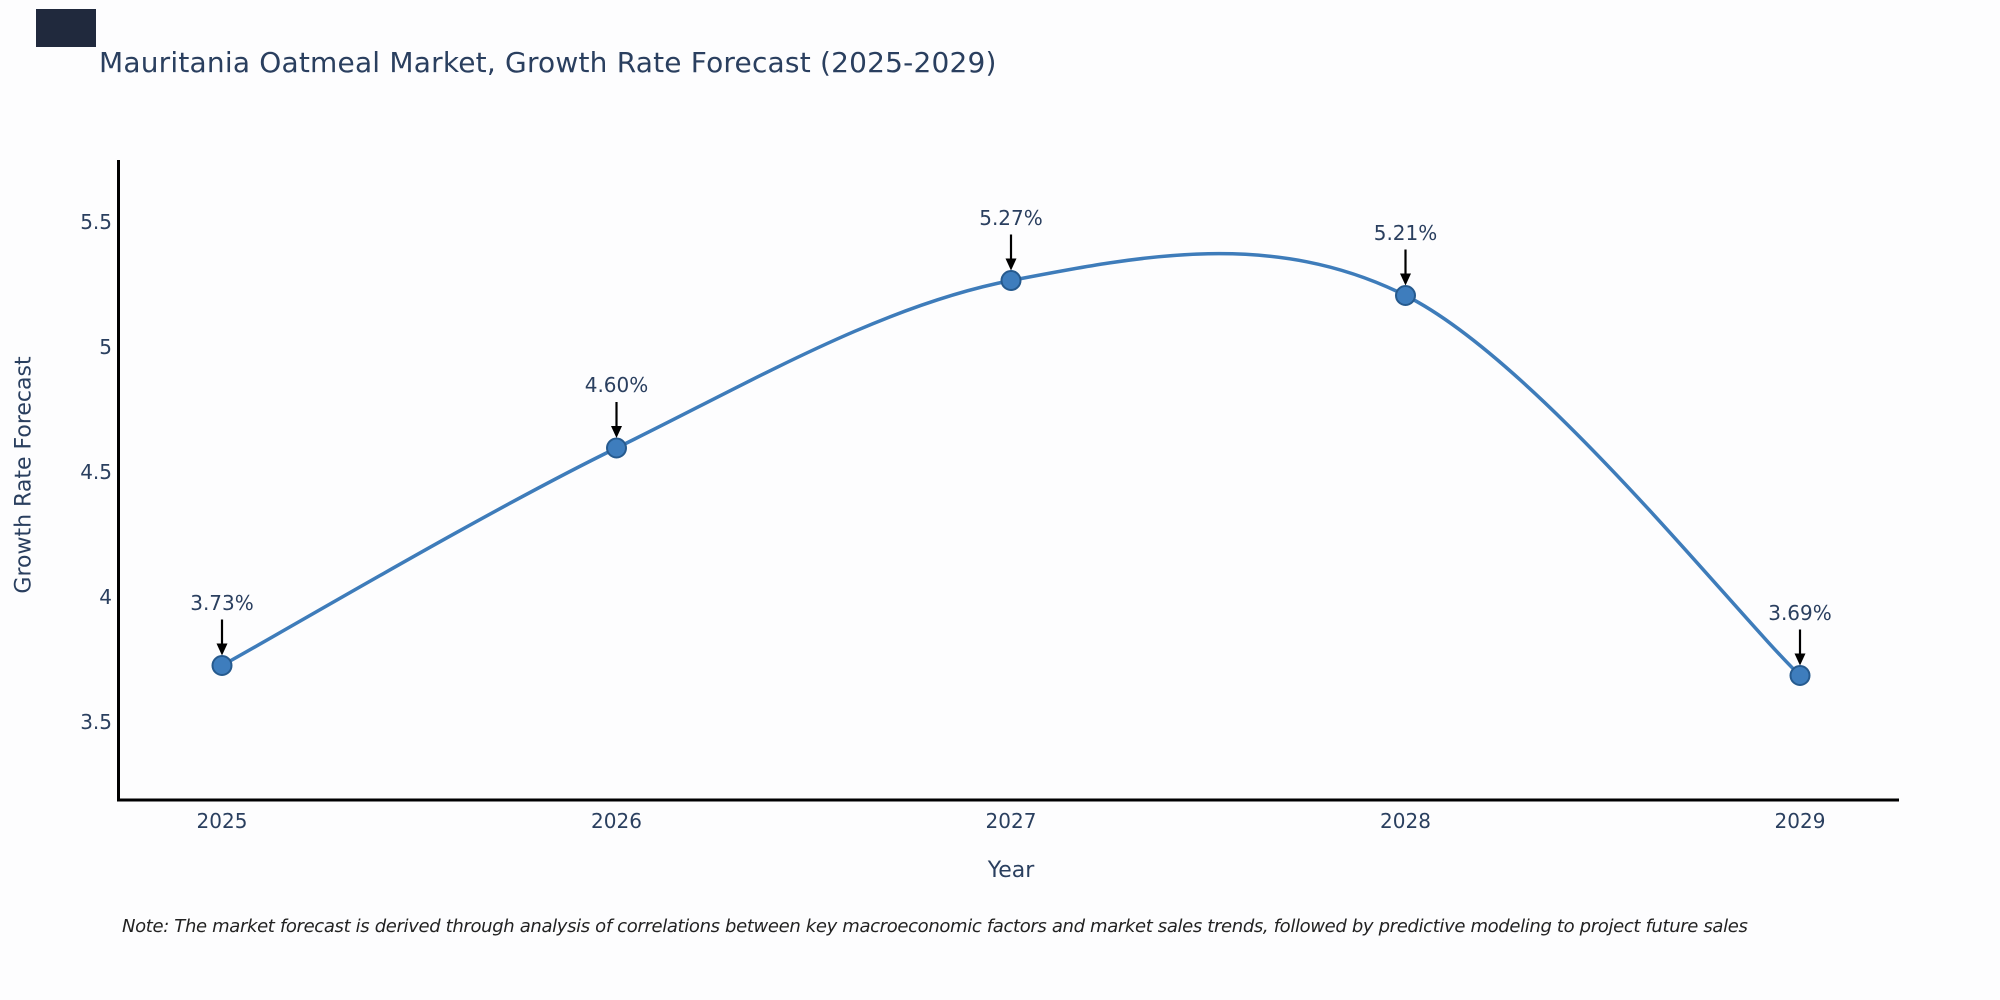 This screenshot has width=2000, height=1000. Describe the element at coordinates (1405, 232) in the screenshot. I see `point-value-label: 5.21%` at that location.